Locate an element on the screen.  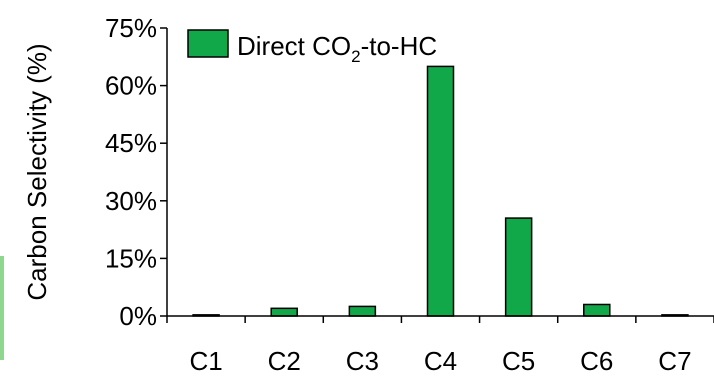
legend-label-tail: -to-HC is located at coordinates (399, 46).